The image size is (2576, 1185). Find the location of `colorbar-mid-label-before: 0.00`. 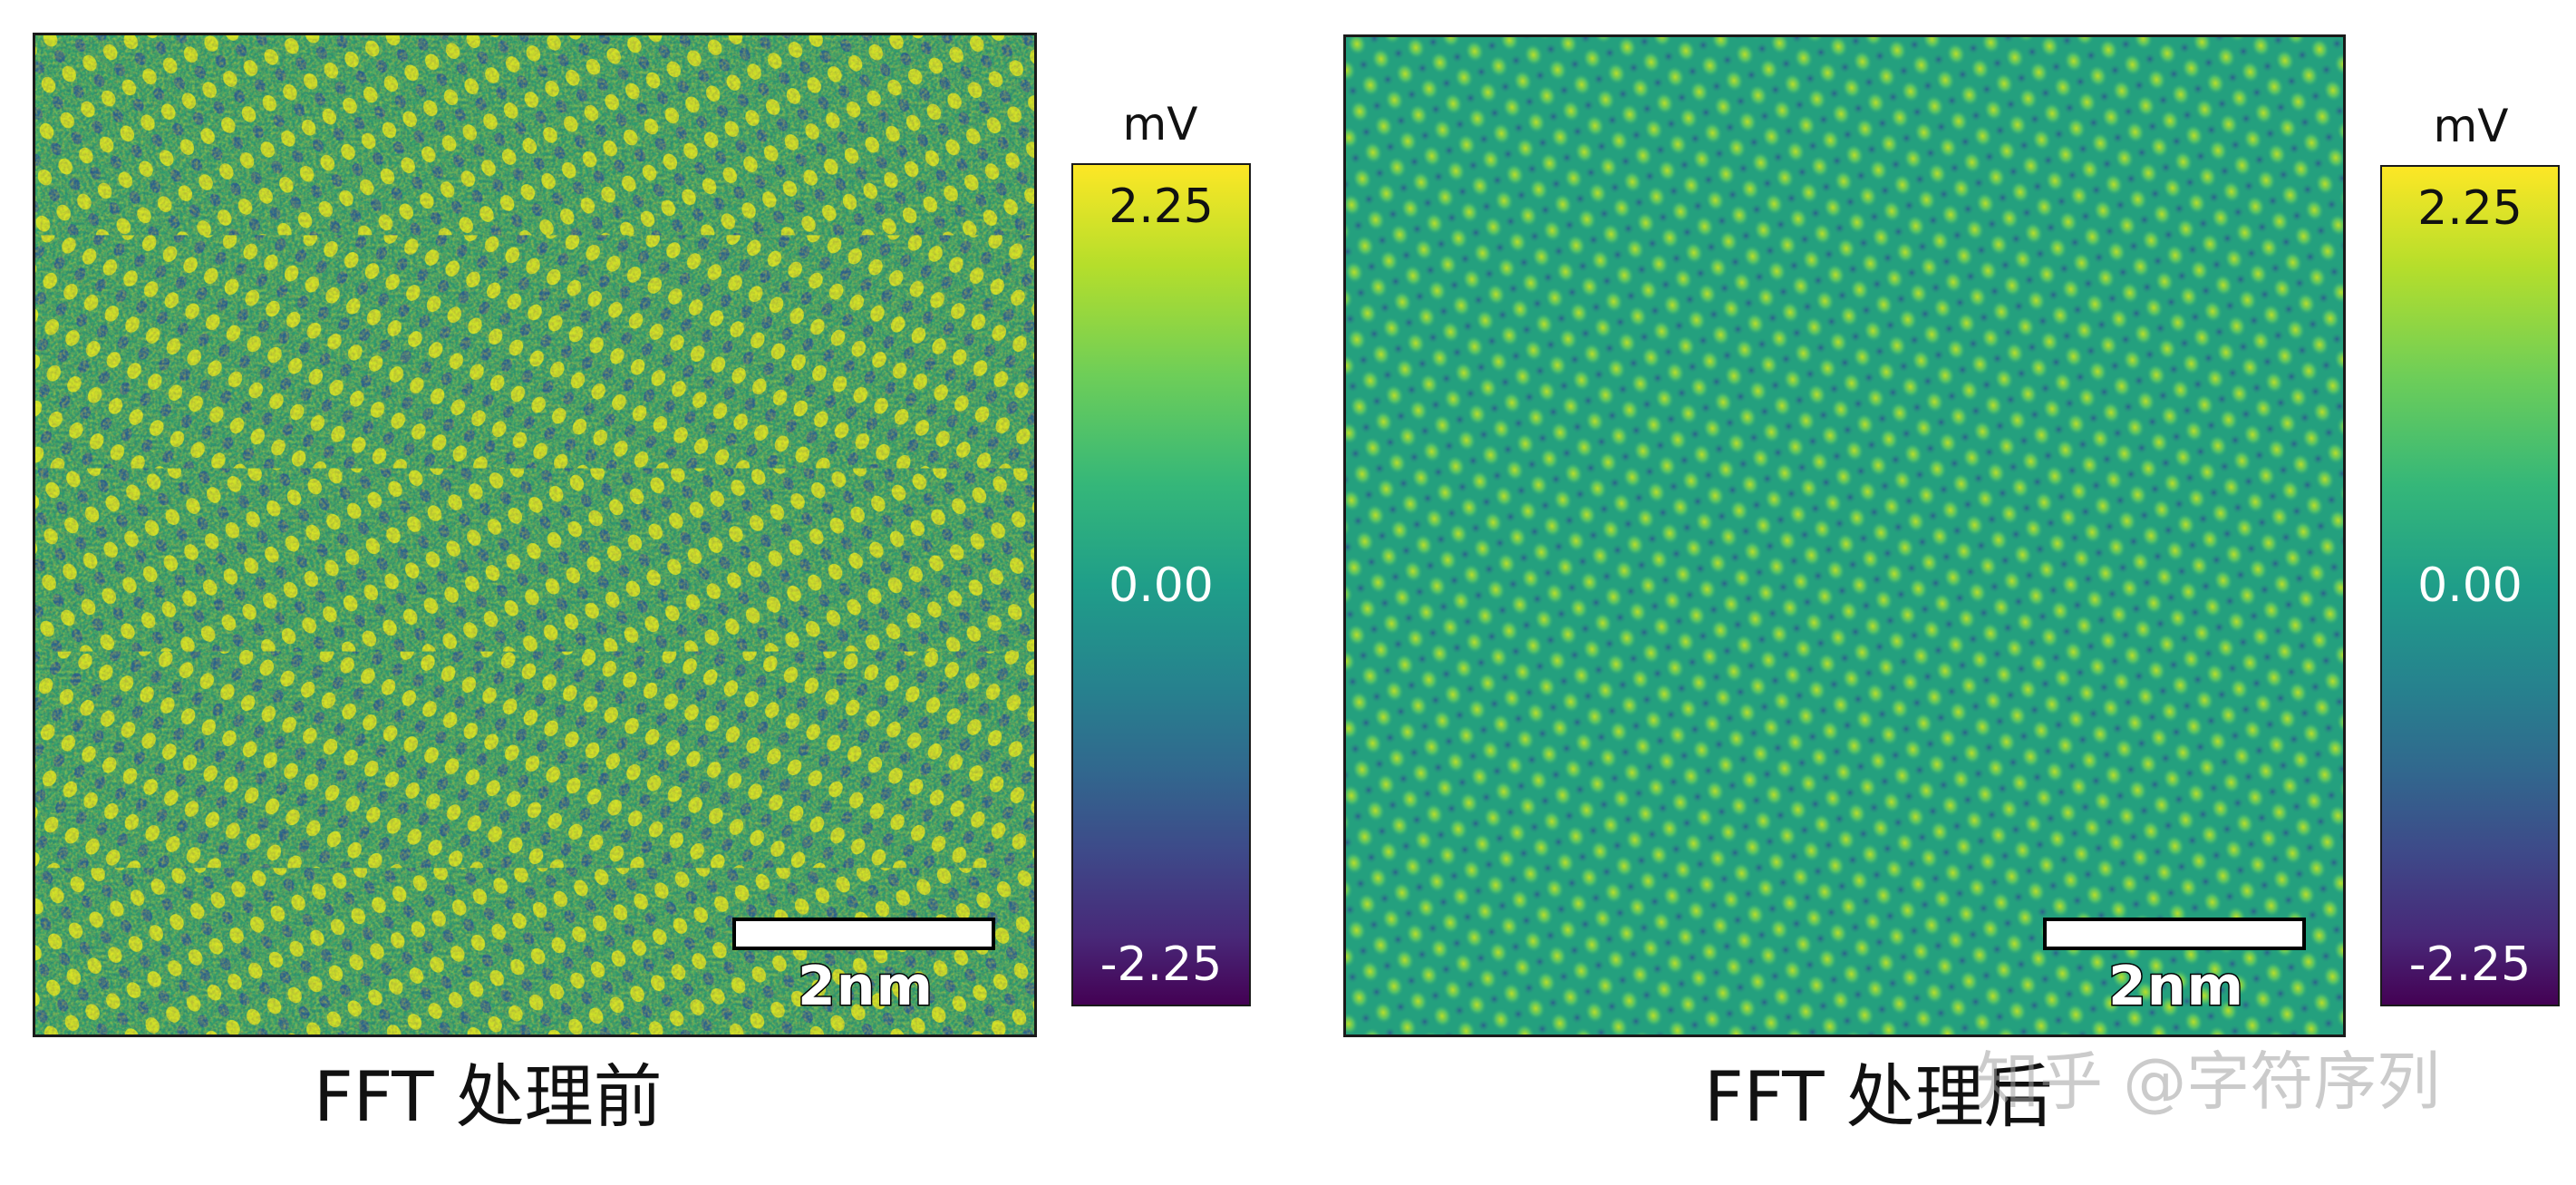

colorbar-mid-label-before: 0.00 is located at coordinates (1161, 586).